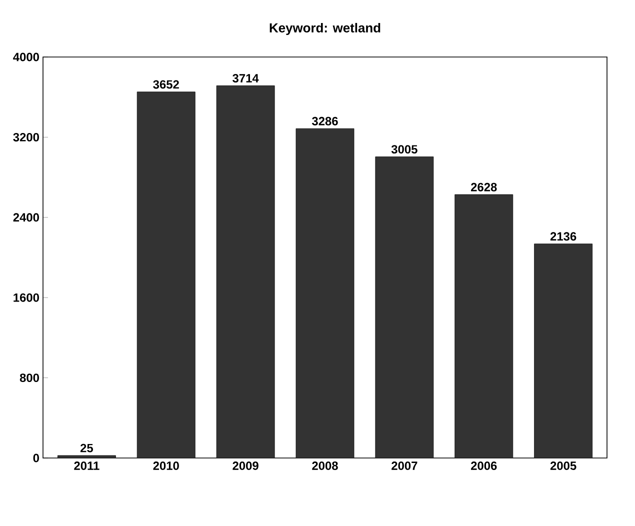 The image size is (635, 526). Describe the element at coordinates (245, 466) in the screenshot. I see `x-tick-label: 2009` at that location.